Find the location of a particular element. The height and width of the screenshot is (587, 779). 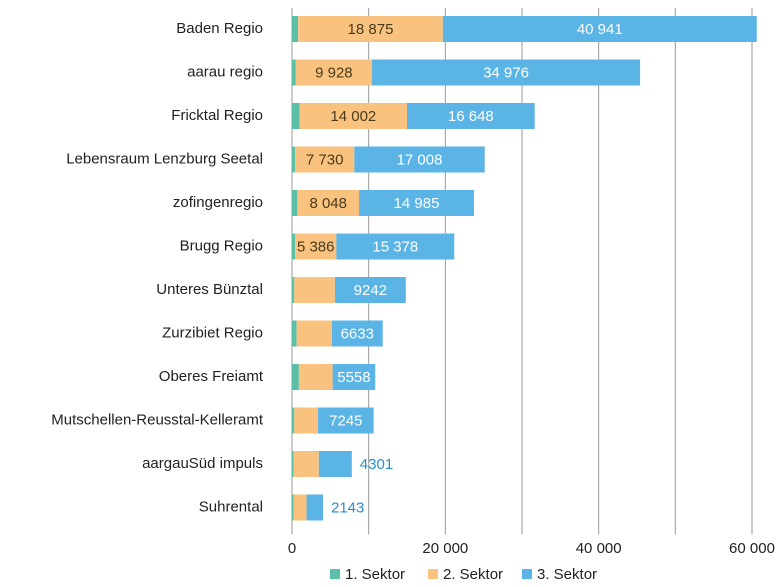

category-label: zofingenregio is located at coordinates (218, 202).